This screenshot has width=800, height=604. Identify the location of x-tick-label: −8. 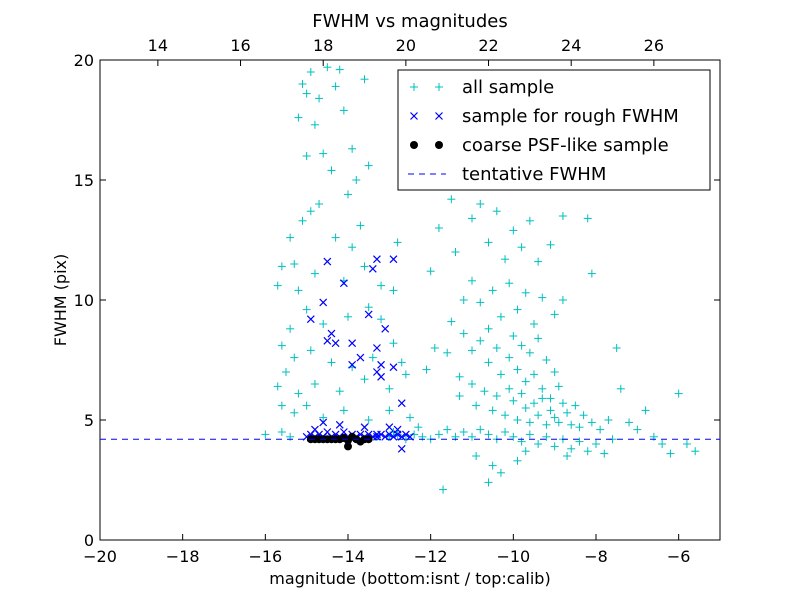
(596, 556).